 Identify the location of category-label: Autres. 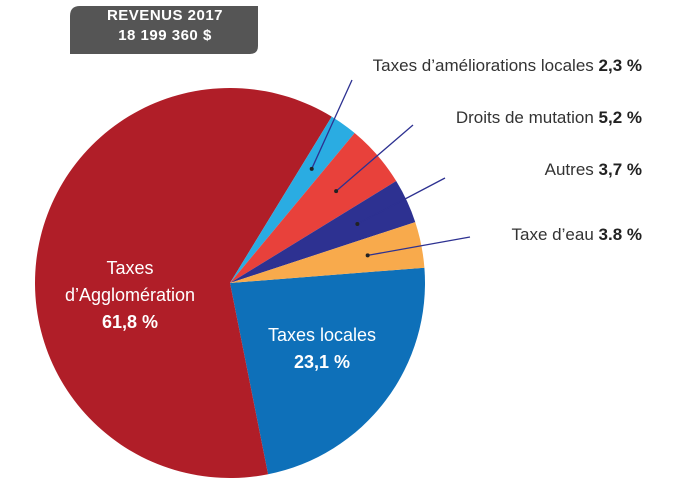
(569, 169).